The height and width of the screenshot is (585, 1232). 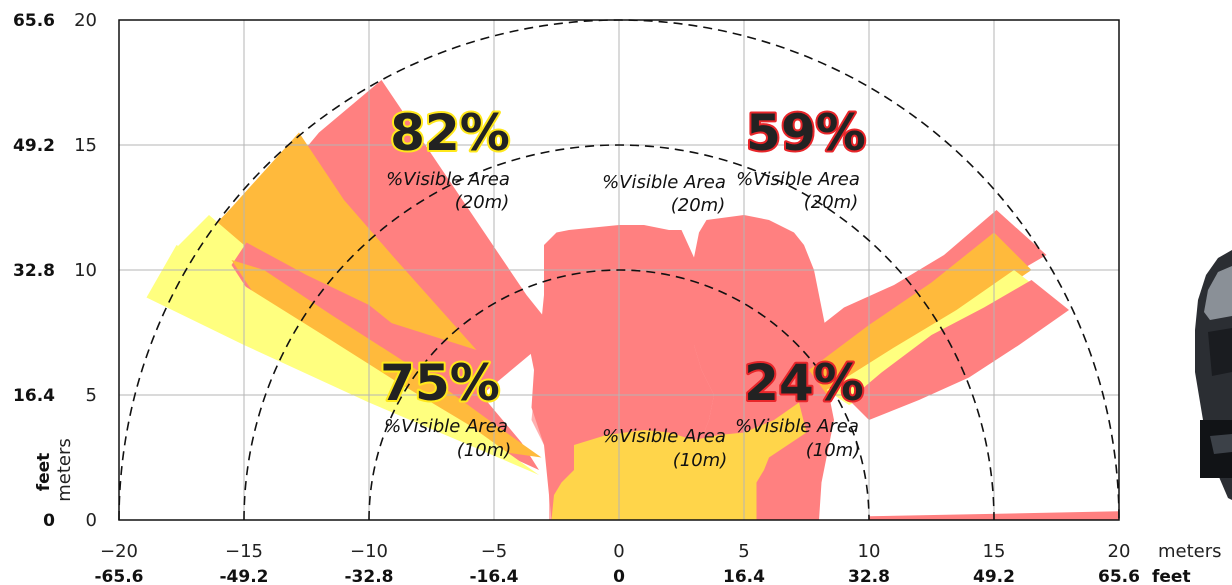 What do you see at coordinates (664, 436) in the screenshot?
I see `center-label-10m-line1: %Visible Area` at bounding box center [664, 436].